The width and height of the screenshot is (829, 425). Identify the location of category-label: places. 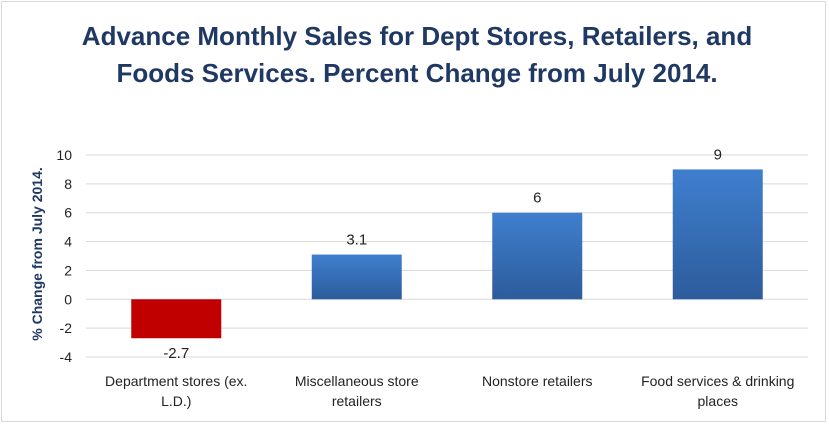
(718, 401).